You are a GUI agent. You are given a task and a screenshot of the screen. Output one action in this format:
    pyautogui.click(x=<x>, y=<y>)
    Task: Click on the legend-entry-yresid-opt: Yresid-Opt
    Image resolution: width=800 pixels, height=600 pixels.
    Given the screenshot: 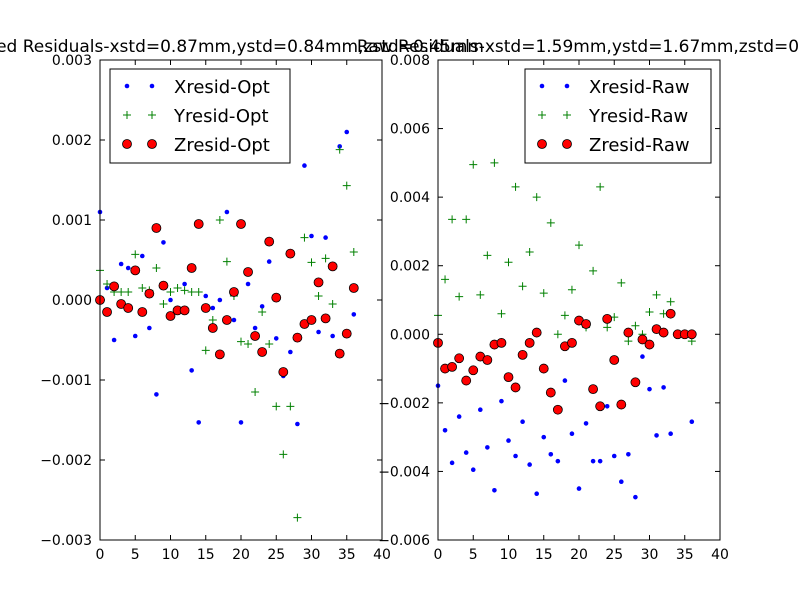 What is the action you would take?
    pyautogui.click(x=196, y=116)
    